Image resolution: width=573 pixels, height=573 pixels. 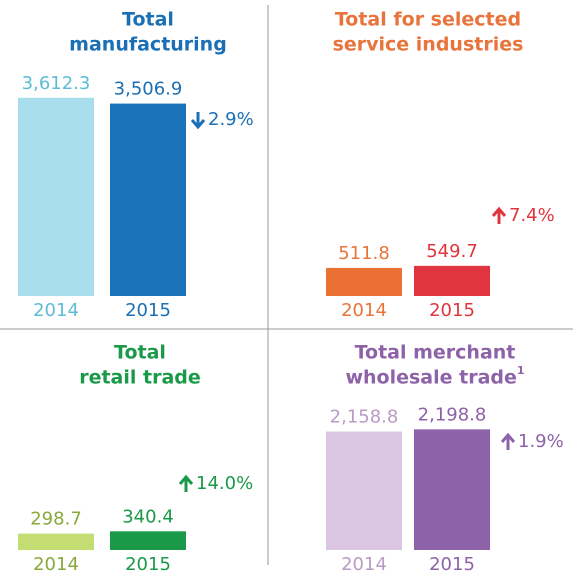 What do you see at coordinates (452, 251) in the screenshot?
I see `value-label: 549.7` at bounding box center [452, 251].